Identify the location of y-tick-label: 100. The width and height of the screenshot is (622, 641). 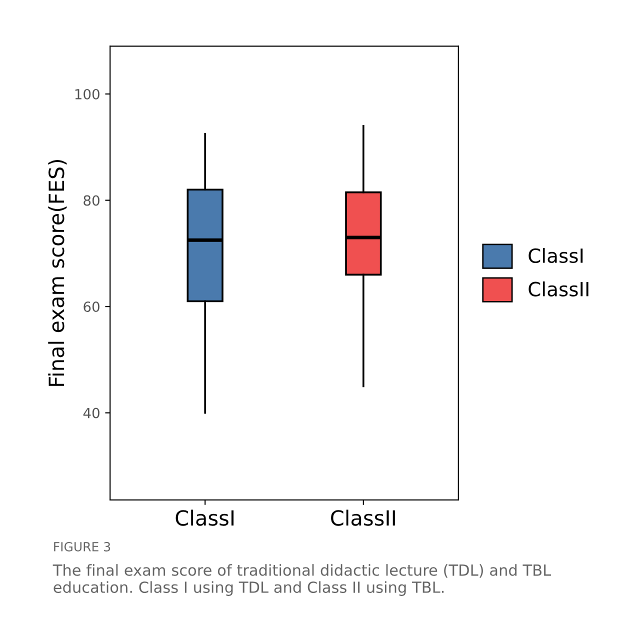
(87, 94).